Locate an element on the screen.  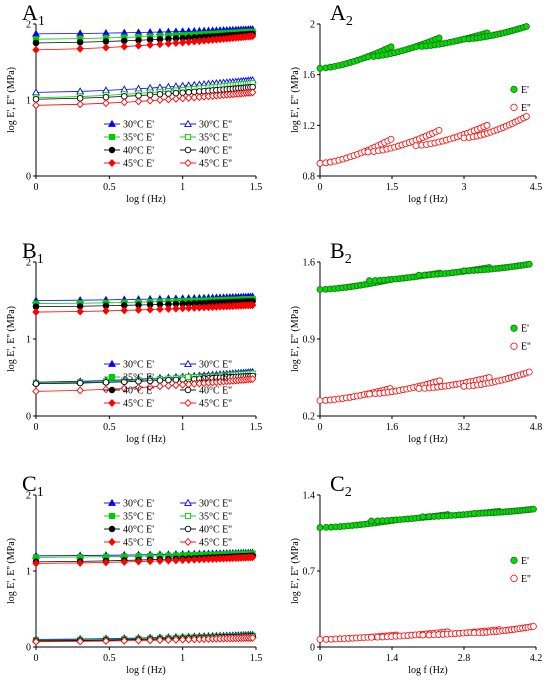
panel-letter: B is located at coordinates (337, 250).